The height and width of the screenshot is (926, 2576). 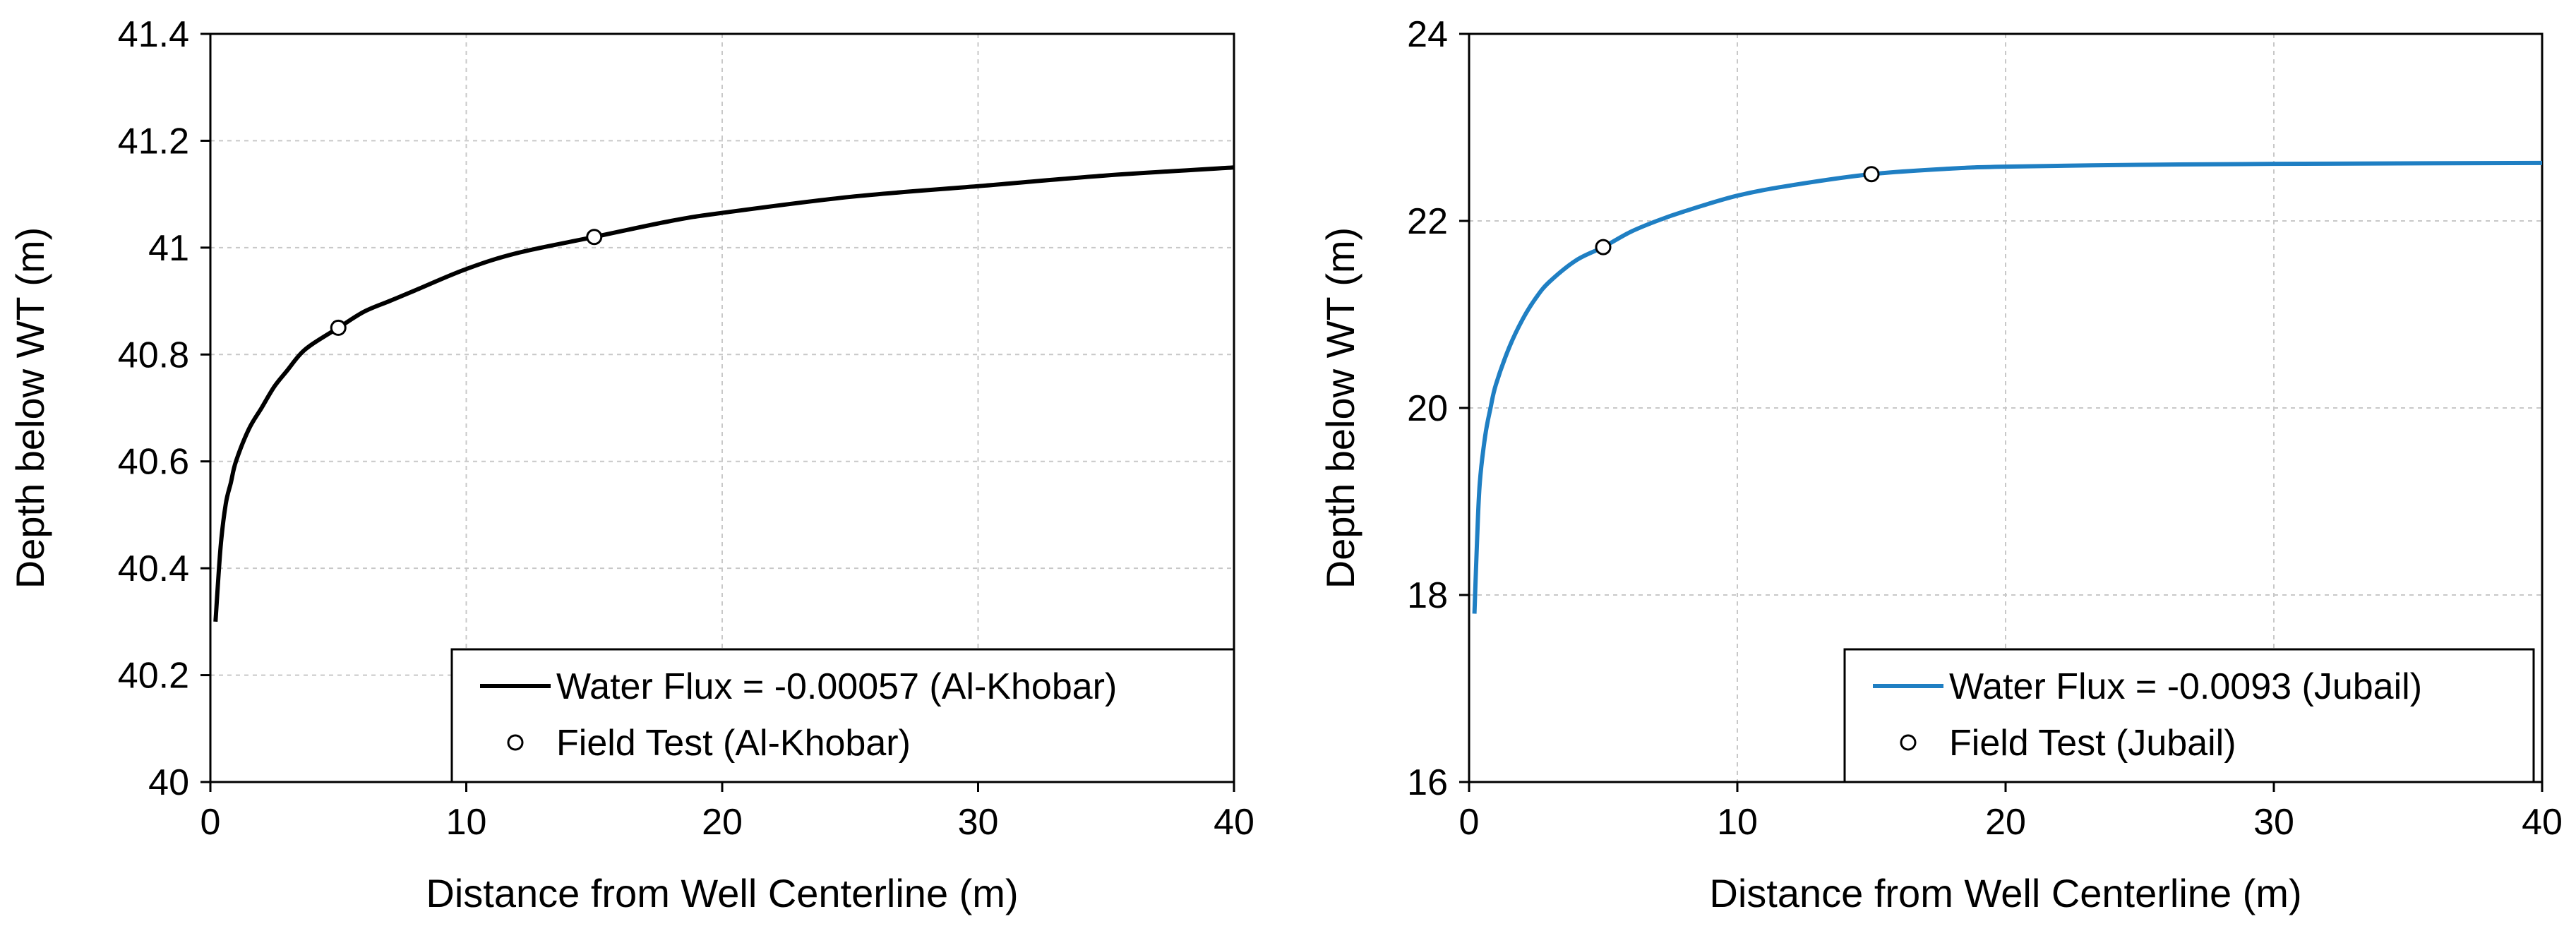 I want to click on y-tick-label: 20, so click(x=1427, y=408).